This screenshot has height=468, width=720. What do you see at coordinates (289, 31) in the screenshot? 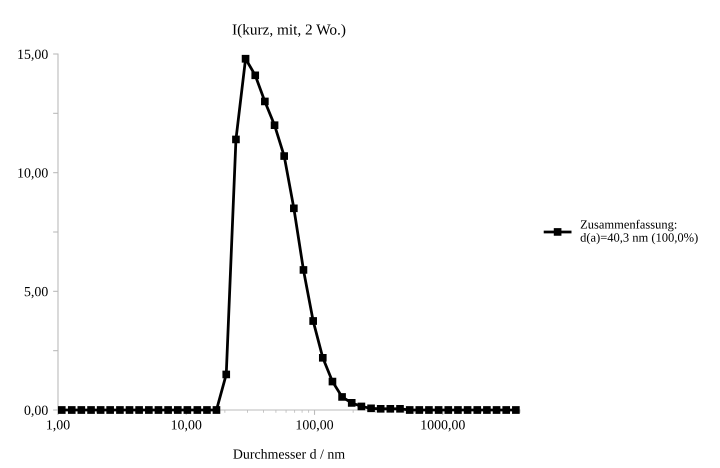
I see `chart-title: I(kurz, mit, 2 Wo.)` at bounding box center [289, 31].